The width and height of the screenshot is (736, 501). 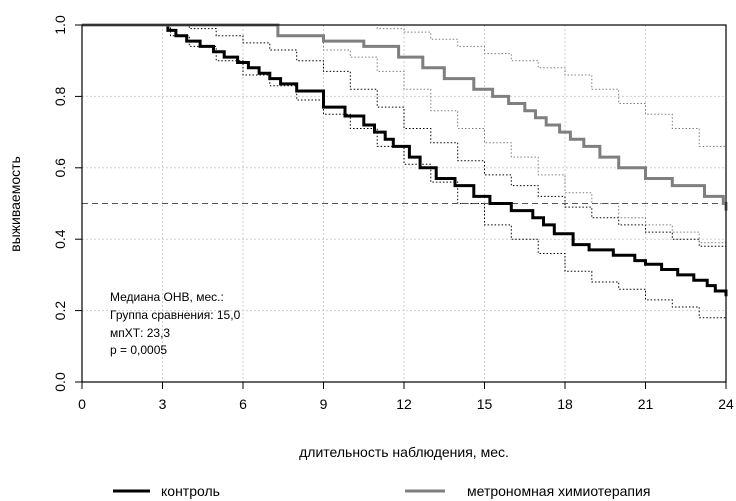 What do you see at coordinates (60, 96) in the screenshot?
I see `y-tick-label: 0.8` at bounding box center [60, 96].